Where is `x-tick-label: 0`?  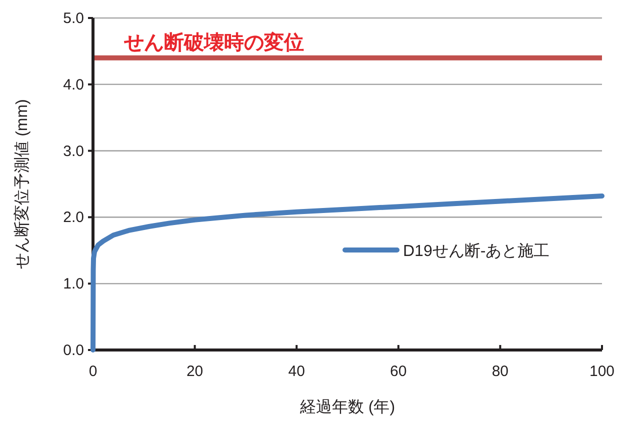
x-tick-label: 0 is located at coordinates (93, 371).